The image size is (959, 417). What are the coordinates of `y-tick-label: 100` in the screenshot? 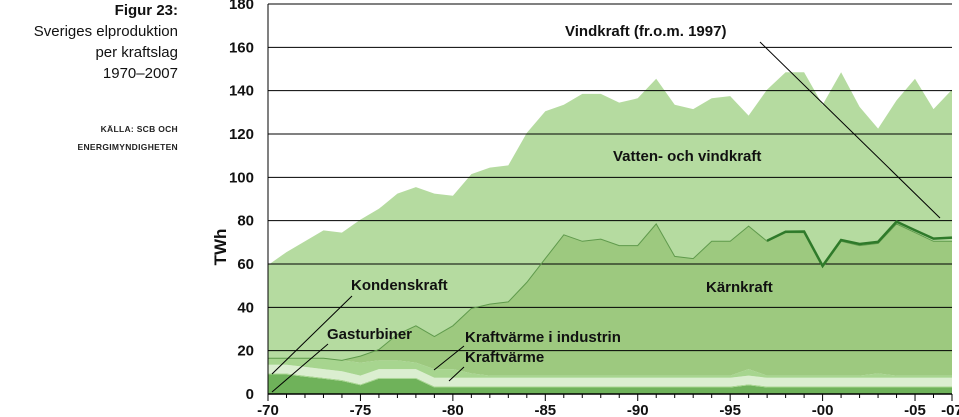 It's located at (241, 177).